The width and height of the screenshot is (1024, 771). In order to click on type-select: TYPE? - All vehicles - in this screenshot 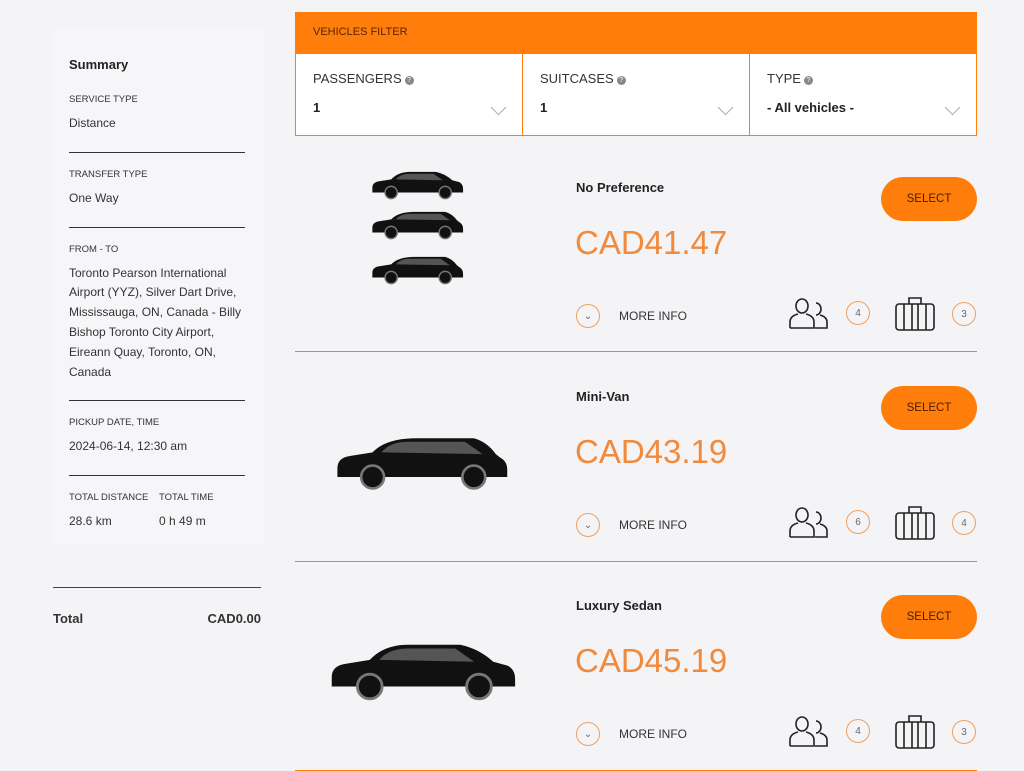, I will do `click(863, 95)`.